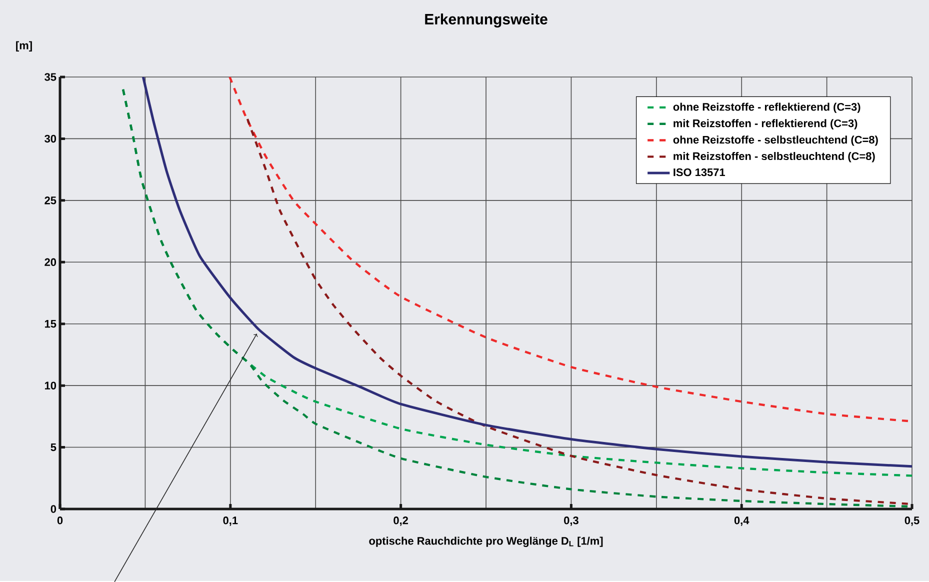  What do you see at coordinates (401, 521) in the screenshot?
I see `x-tick-label: 0,2` at bounding box center [401, 521].